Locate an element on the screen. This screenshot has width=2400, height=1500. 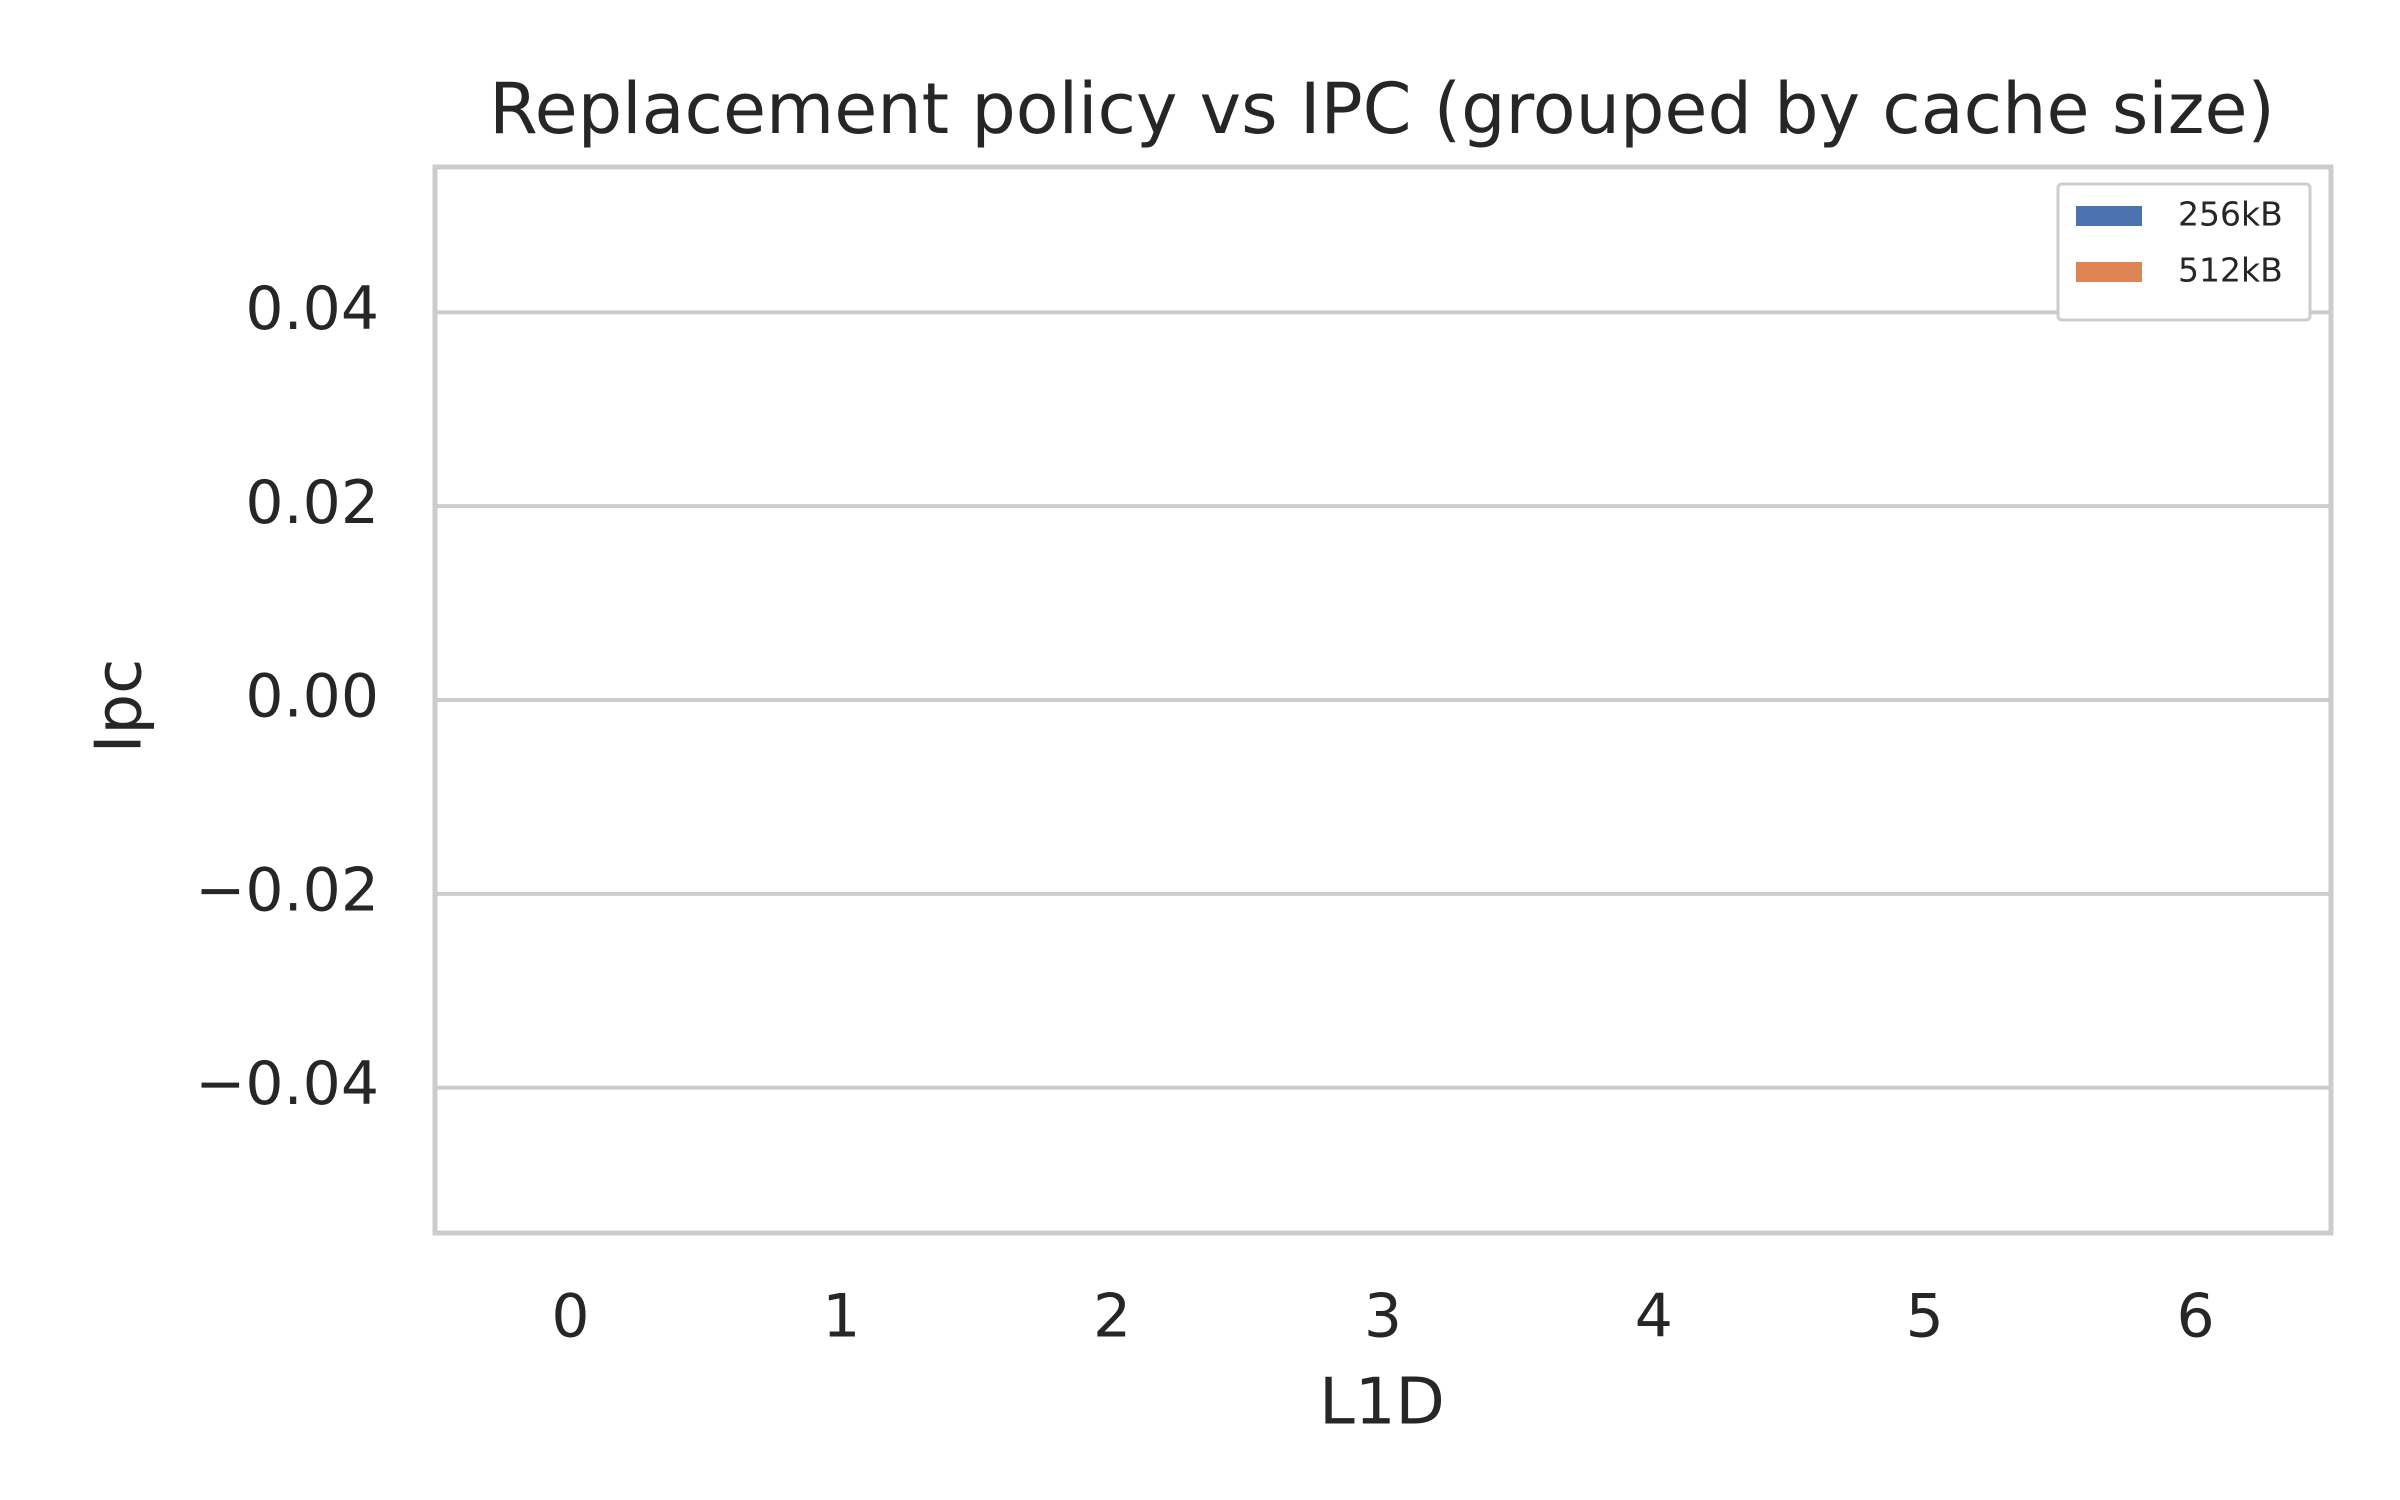
x-tick-label: 0 is located at coordinates (570, 1317).